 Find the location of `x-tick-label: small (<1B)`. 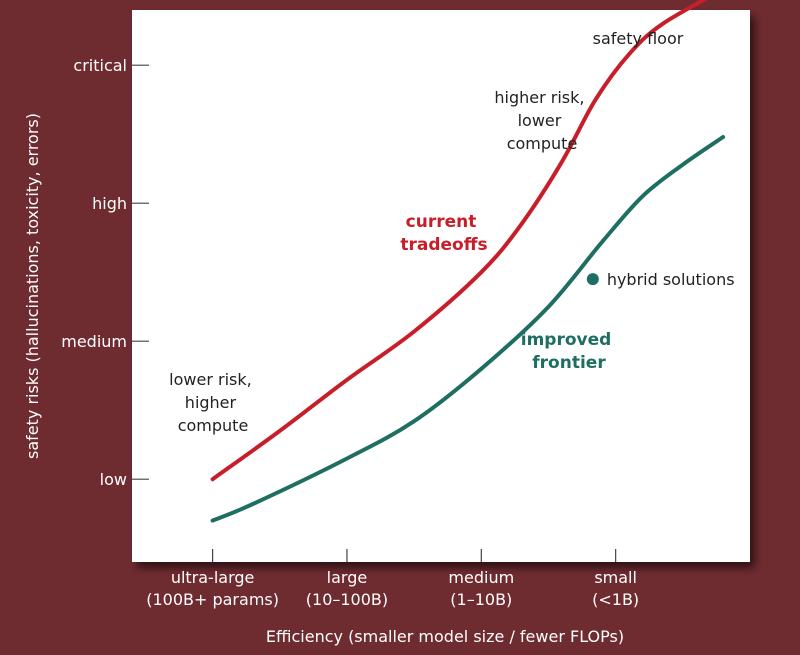

x-tick-label: small (<1B) is located at coordinates (615, 588).